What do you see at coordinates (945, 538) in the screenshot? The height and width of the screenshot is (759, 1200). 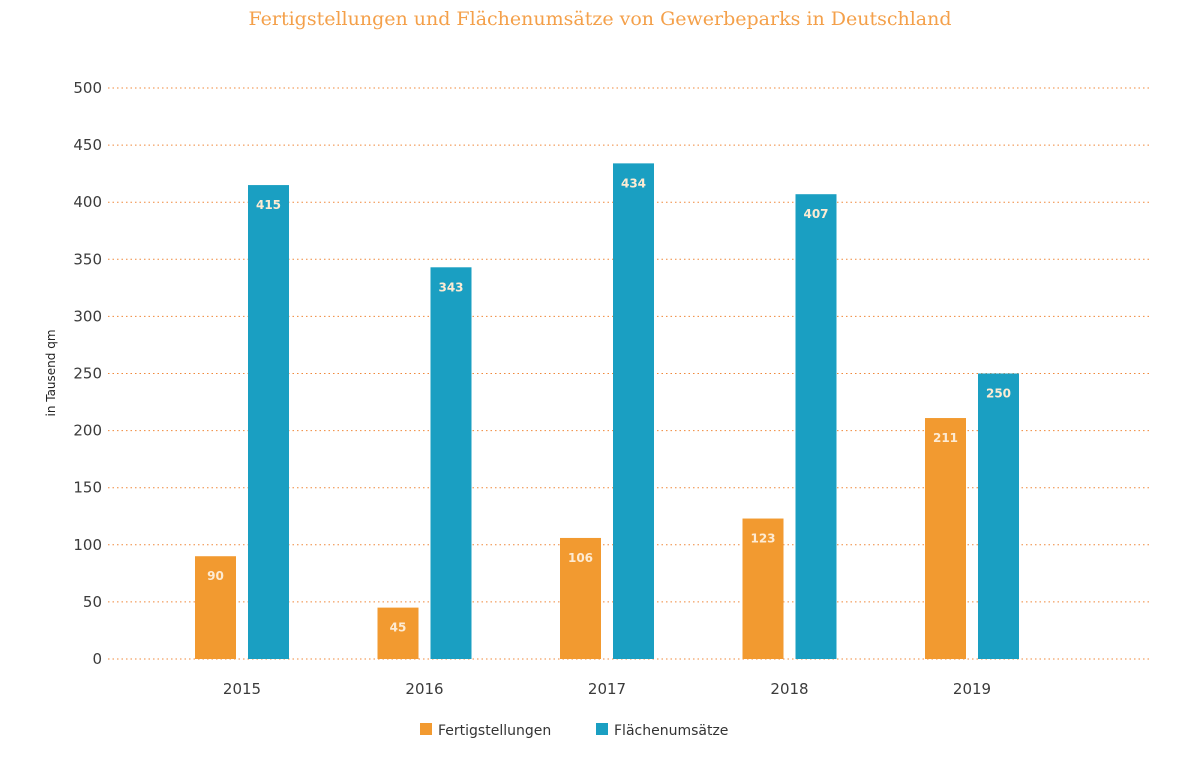 I see `bar-fertigstellungen-2019` at bounding box center [945, 538].